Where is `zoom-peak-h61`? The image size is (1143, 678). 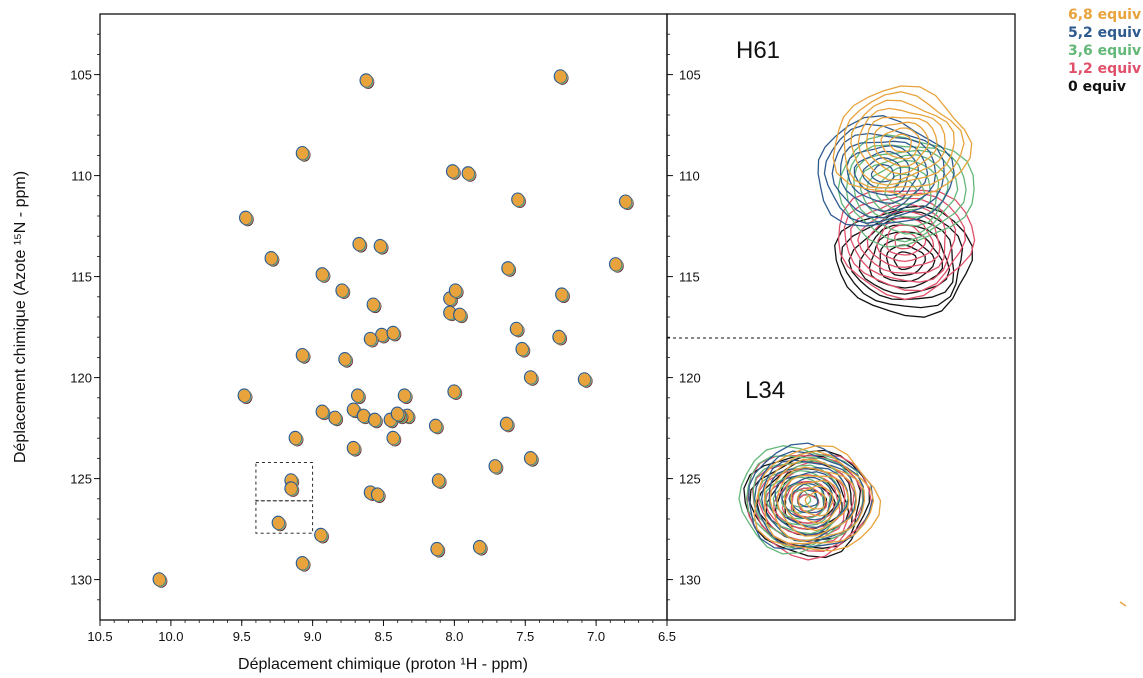 zoom-peak-h61 is located at coordinates (896, 201).